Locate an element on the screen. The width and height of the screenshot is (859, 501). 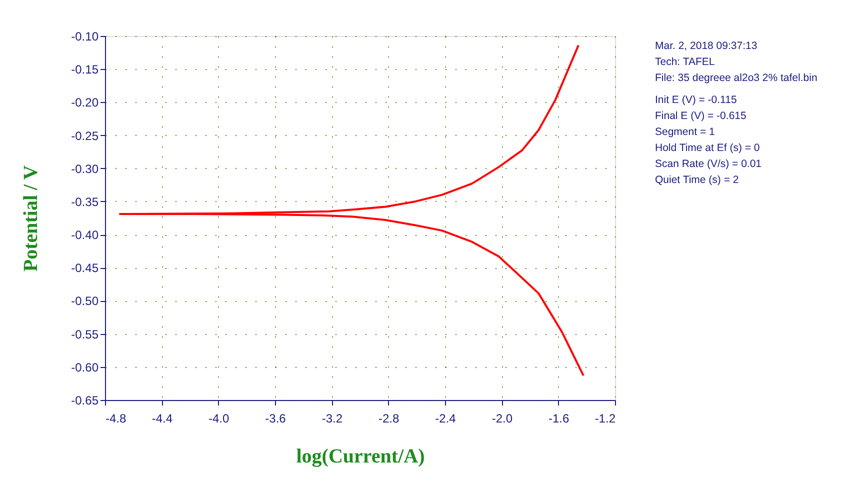
x-tick-label: -4.8 is located at coordinates (116, 419).